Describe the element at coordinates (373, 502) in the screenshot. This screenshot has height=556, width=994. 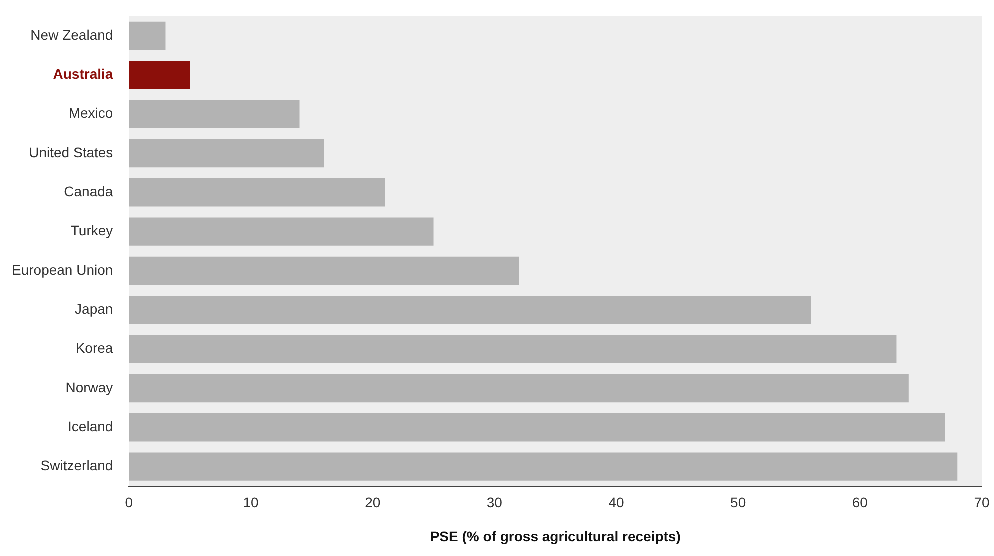
I see `x-tick-label: 20` at that location.